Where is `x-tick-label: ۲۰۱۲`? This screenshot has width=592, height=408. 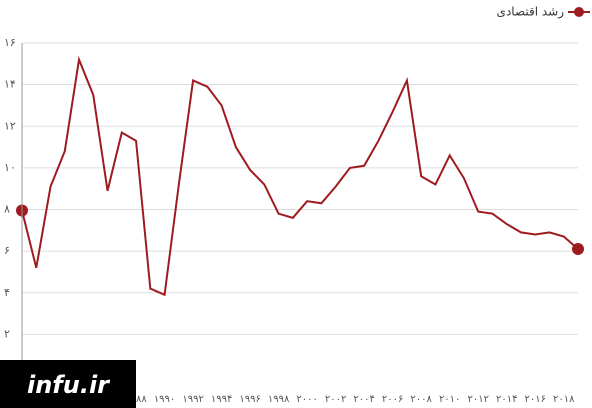
x-tick-label: ۲۰۱۲ is located at coordinates (477, 399).